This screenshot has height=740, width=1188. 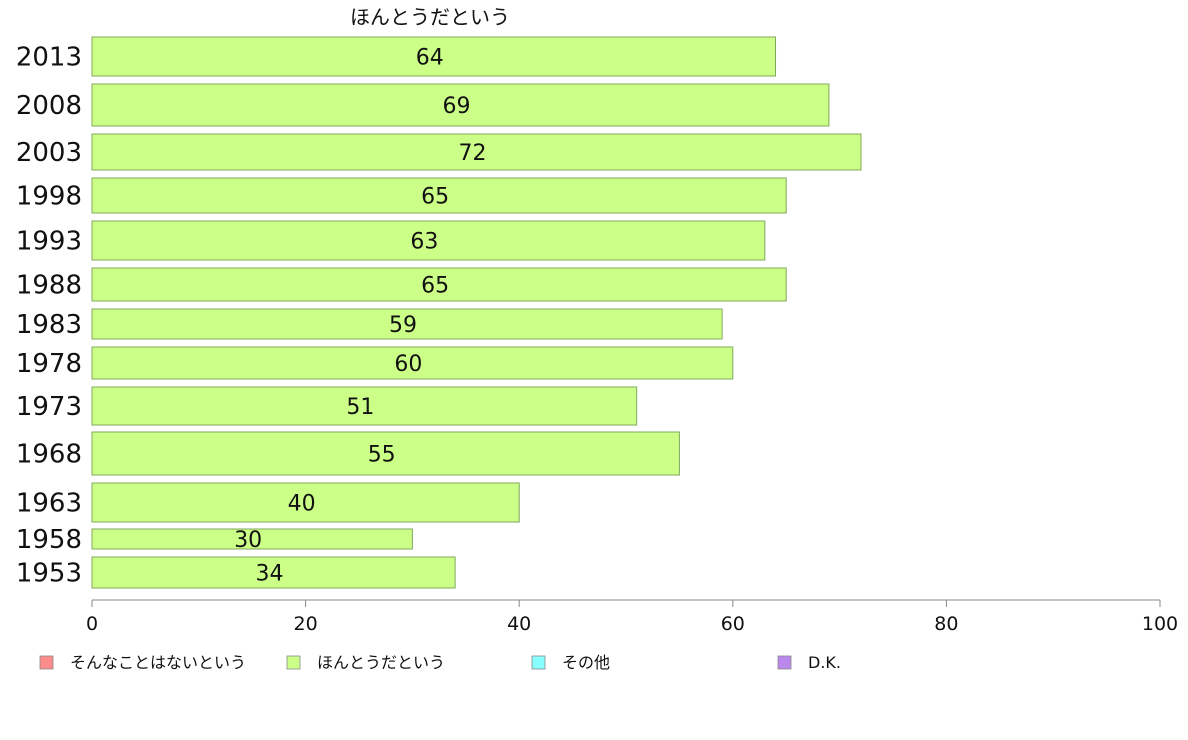 What do you see at coordinates (306, 624) in the screenshot?
I see `x-tick-label: 20` at bounding box center [306, 624].